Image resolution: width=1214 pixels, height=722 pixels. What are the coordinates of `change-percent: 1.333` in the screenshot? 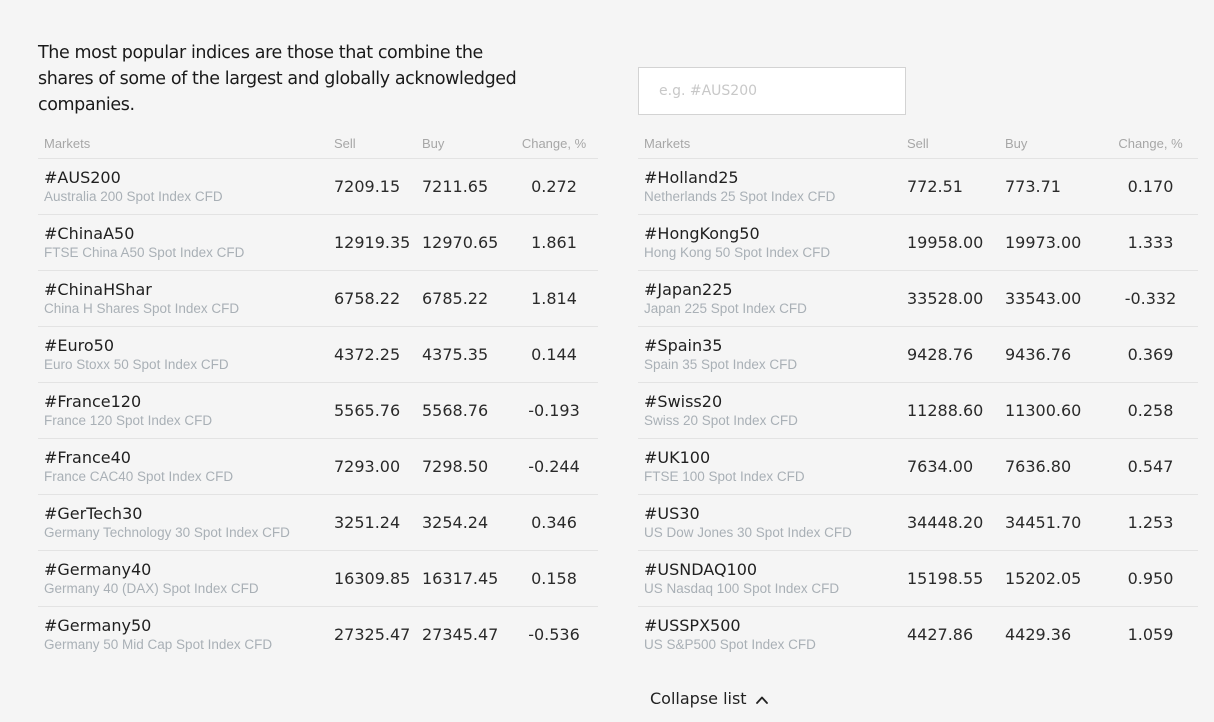 It's located at (1150, 242).